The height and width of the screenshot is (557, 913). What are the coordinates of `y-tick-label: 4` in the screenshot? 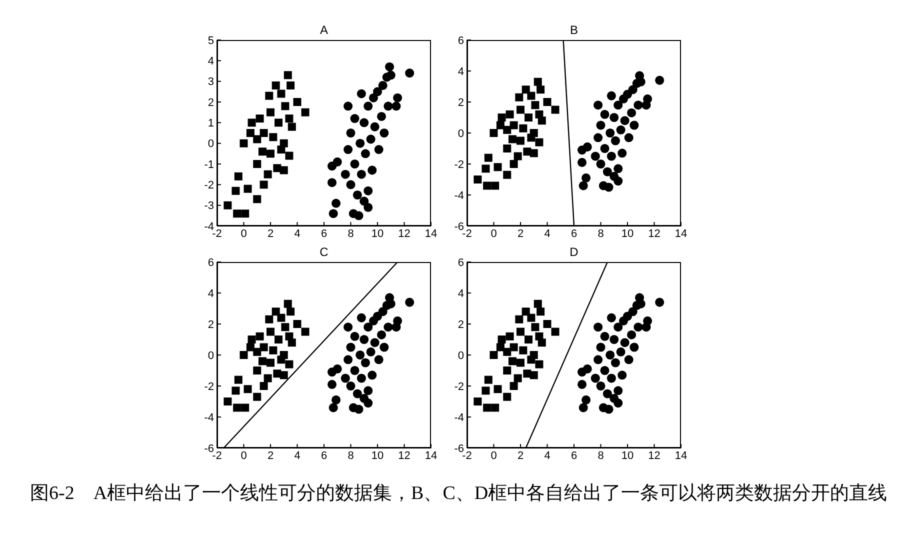 It's located at (211, 294).